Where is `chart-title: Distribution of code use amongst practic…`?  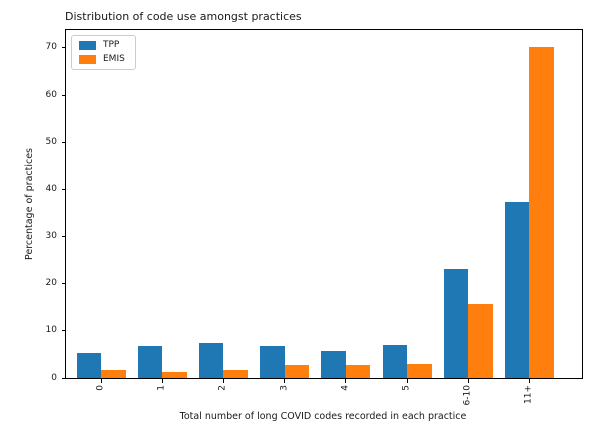 chart-title: Distribution of code use amongst practic… is located at coordinates (183, 16).